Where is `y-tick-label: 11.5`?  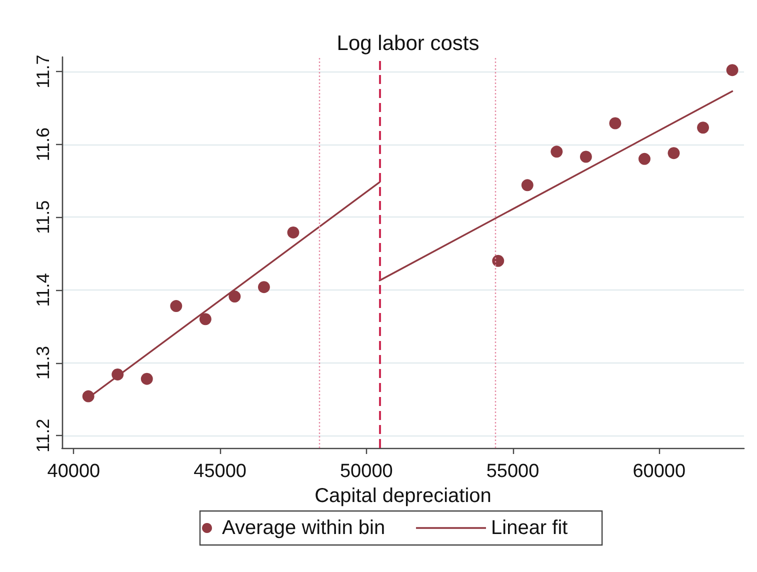 y-tick-label: 11.5 is located at coordinates (43, 217).